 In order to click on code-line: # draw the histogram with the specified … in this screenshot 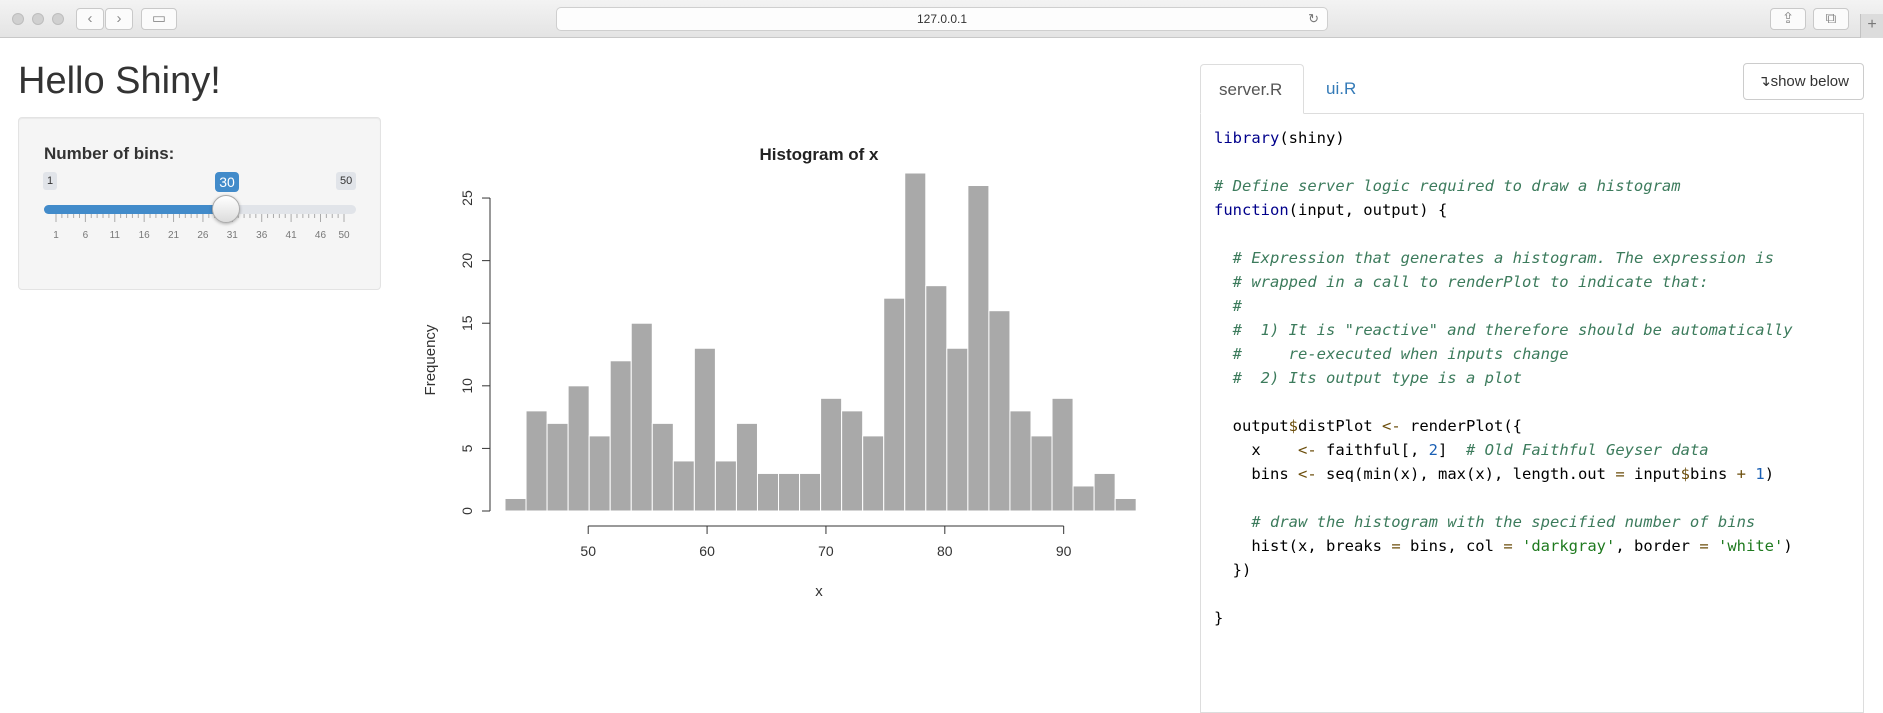, I will do `click(1503, 522)`.